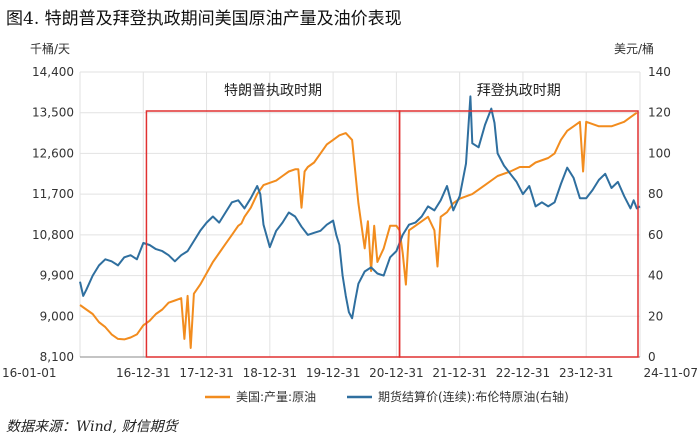 This screenshot has height=440, width=700. Describe the element at coordinates (473, 396) in the screenshot. I see `legend-label-brent: 期货结算价(连续):布伦特原油(右轴)` at that location.